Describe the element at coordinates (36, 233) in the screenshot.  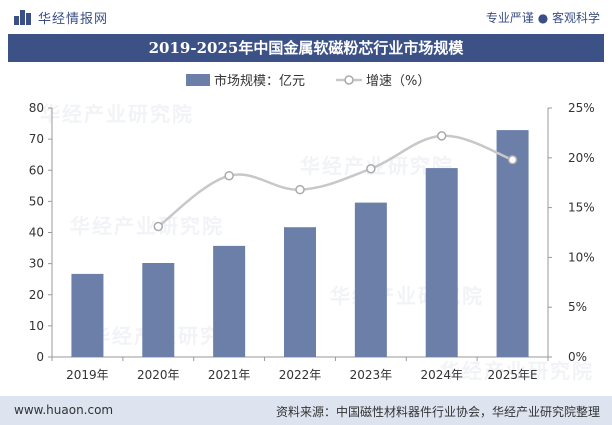
I see `y-left-tick-label: 40` at that location.